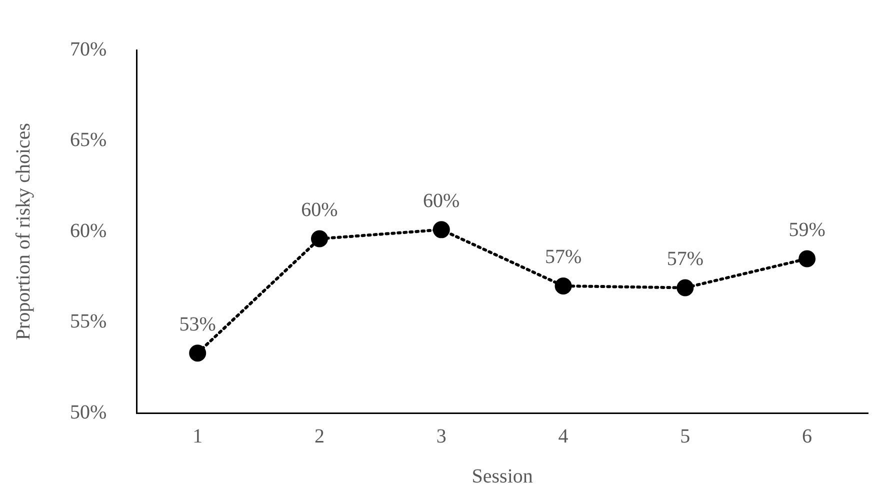 This screenshot has width=896, height=501. Describe the element at coordinates (88, 140) in the screenshot. I see `y-tick-label: 65%` at that location.